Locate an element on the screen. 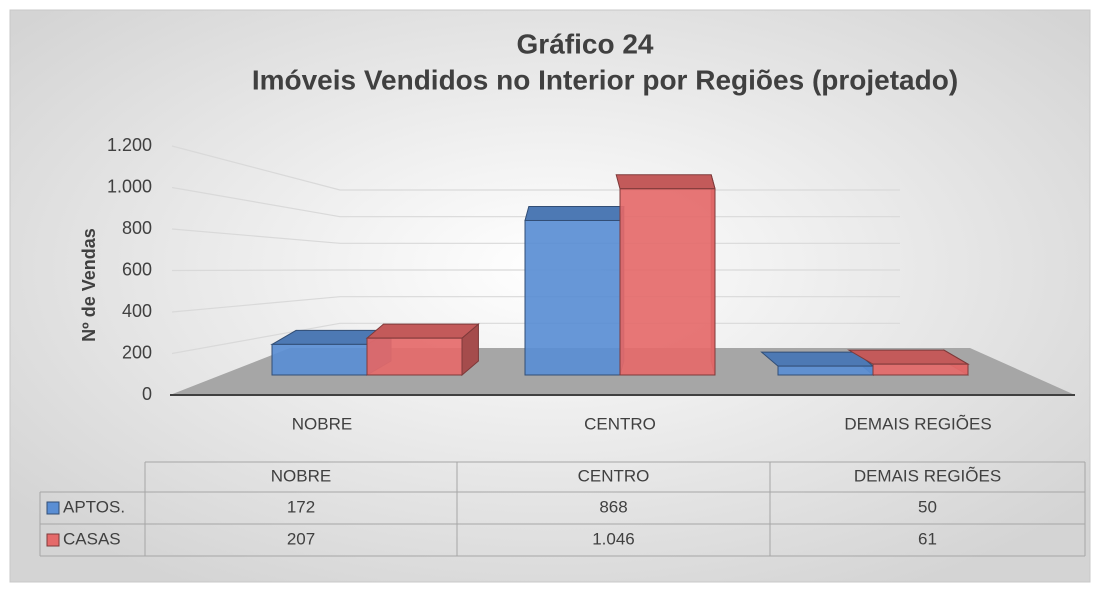 This screenshot has width=1101, height=592. y-tick-label: 200 is located at coordinates (137, 352).